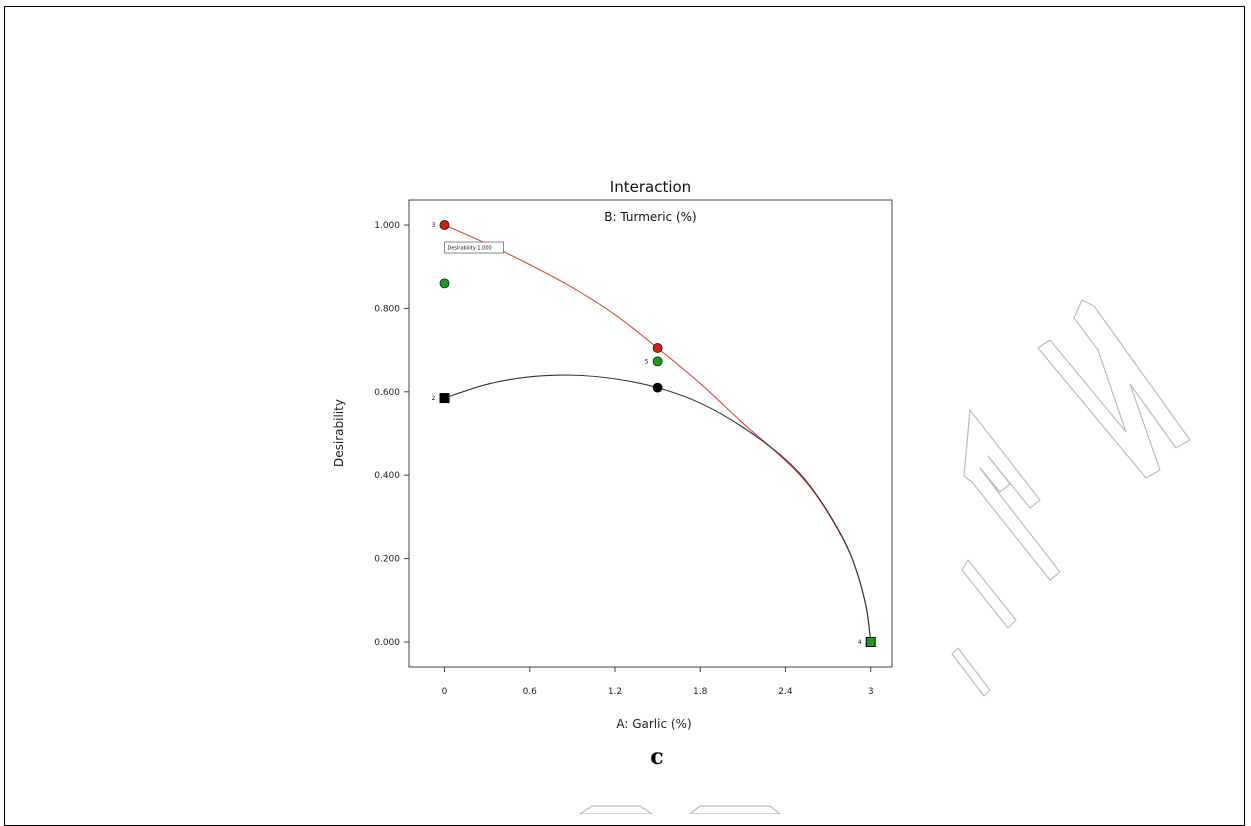 Image resolution: width=1251 pixels, height=826 pixels. What do you see at coordinates (387, 226) in the screenshot?
I see `y-tick-label: 1.000` at bounding box center [387, 226].